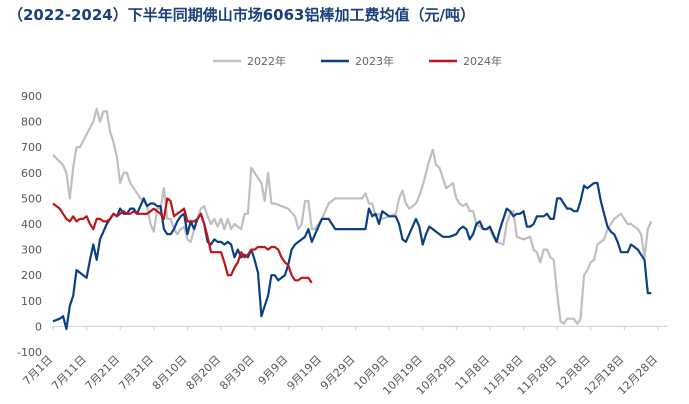  I want to click on chart-title: （2022-2024）下半年同期佛山市场6063铝棒加工费均值（元/吨）, so click(241, 15).